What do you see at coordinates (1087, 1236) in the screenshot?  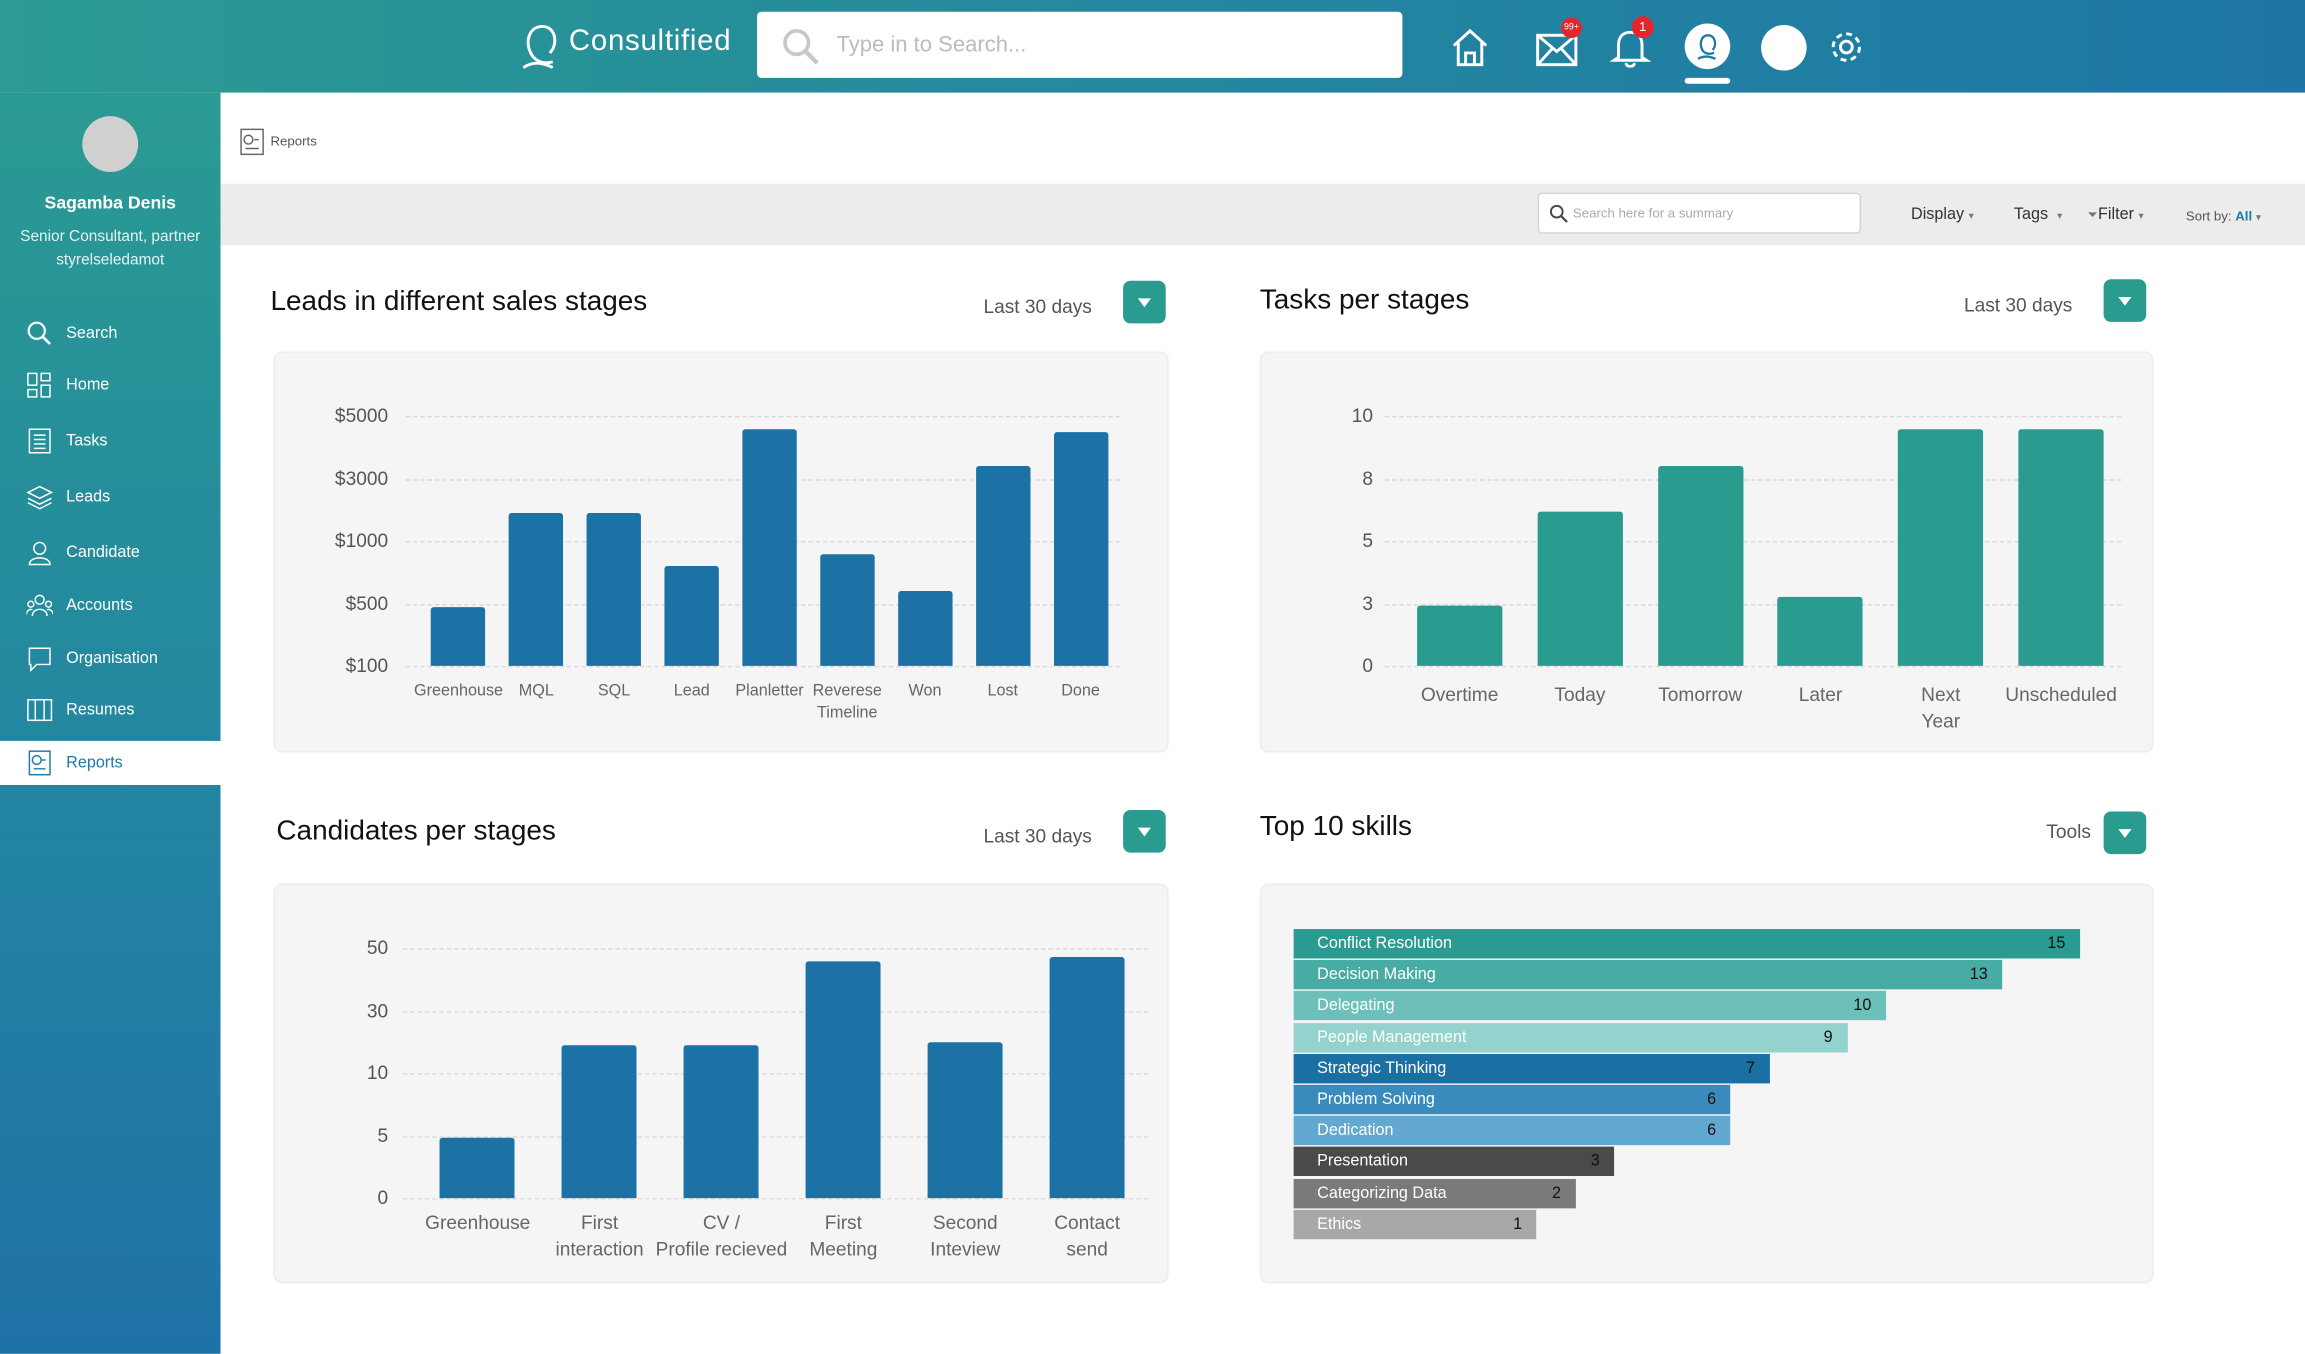 I see `x-tick-label: Contact send` at bounding box center [1087, 1236].